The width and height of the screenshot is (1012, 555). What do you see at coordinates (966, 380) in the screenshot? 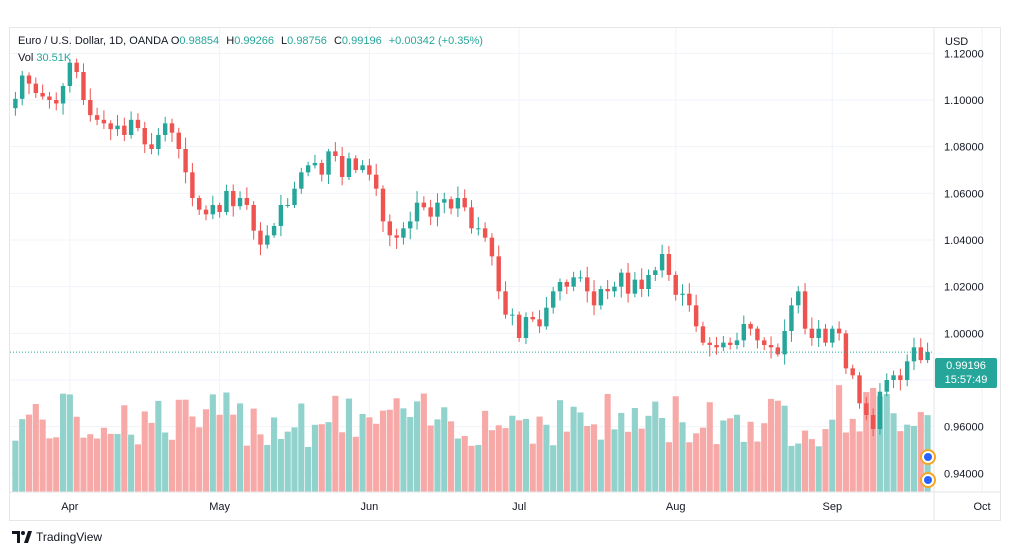
I see `bar-countdown: 15:57:49` at bounding box center [966, 380].